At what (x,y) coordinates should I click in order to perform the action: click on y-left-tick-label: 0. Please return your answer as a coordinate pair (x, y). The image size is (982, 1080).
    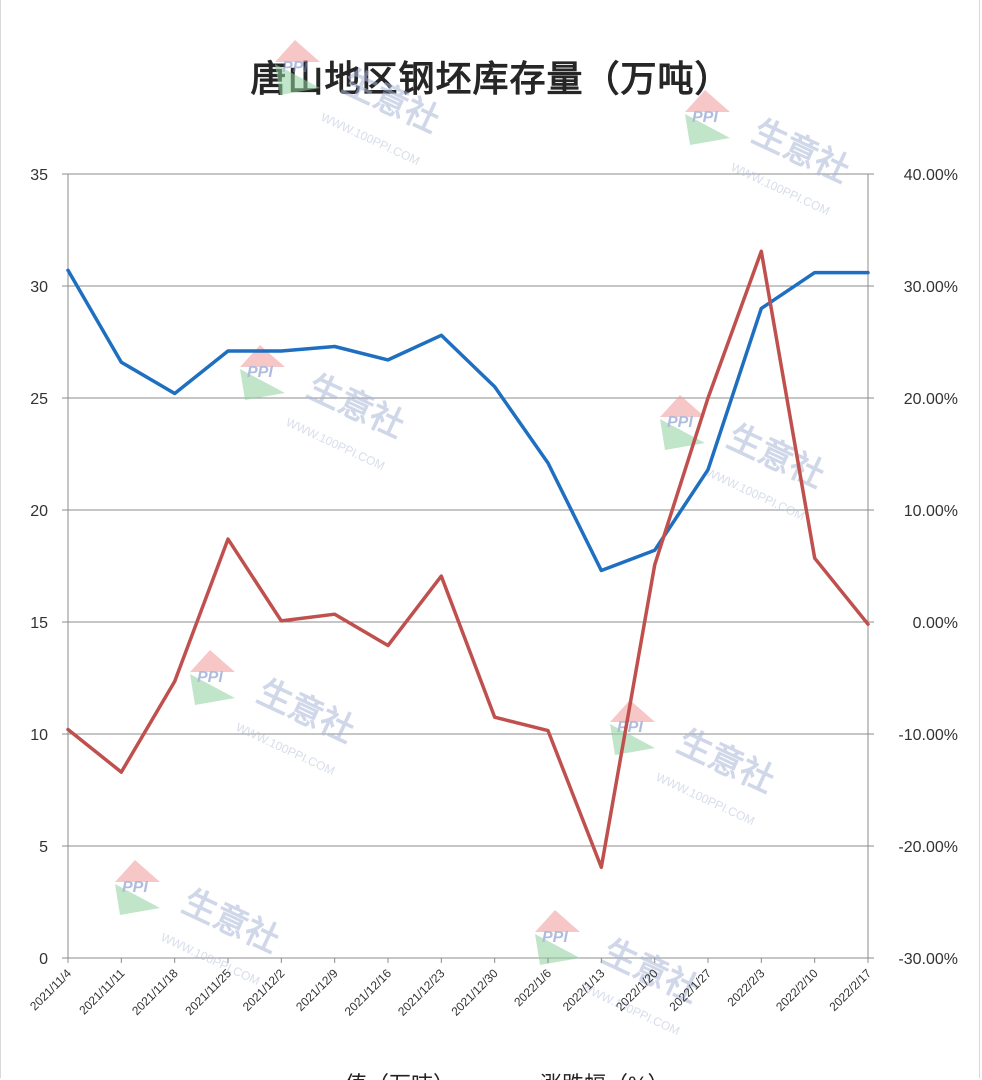
    Looking at the image, I should click on (43, 959).